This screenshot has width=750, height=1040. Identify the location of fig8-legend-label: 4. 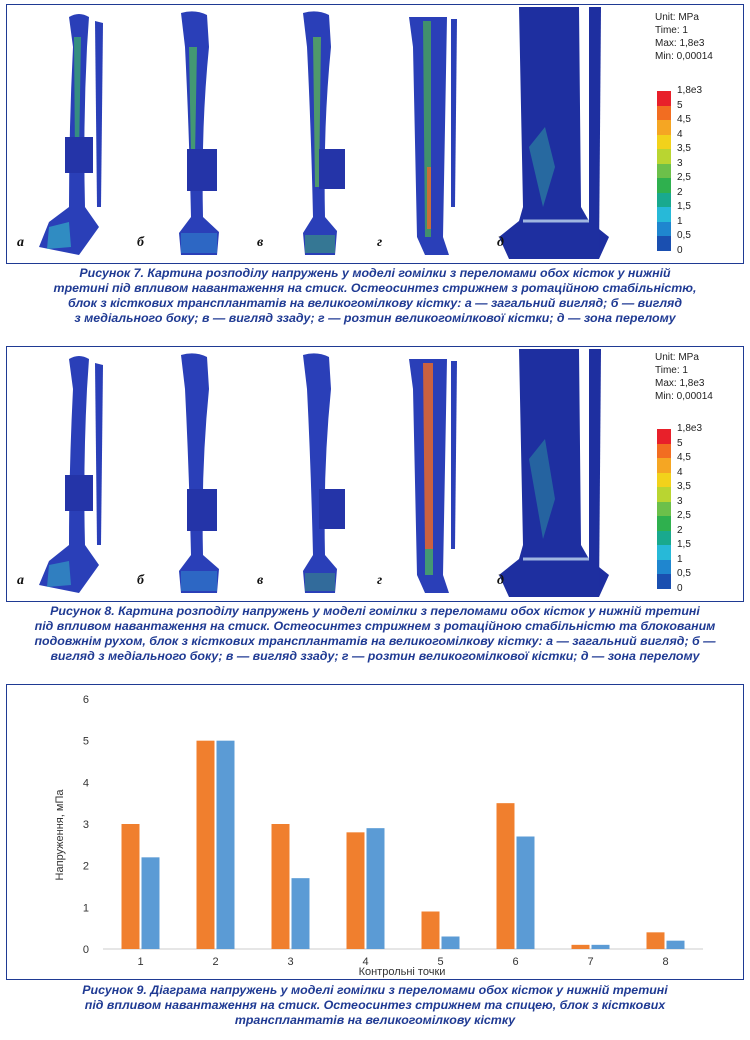
(680, 472).